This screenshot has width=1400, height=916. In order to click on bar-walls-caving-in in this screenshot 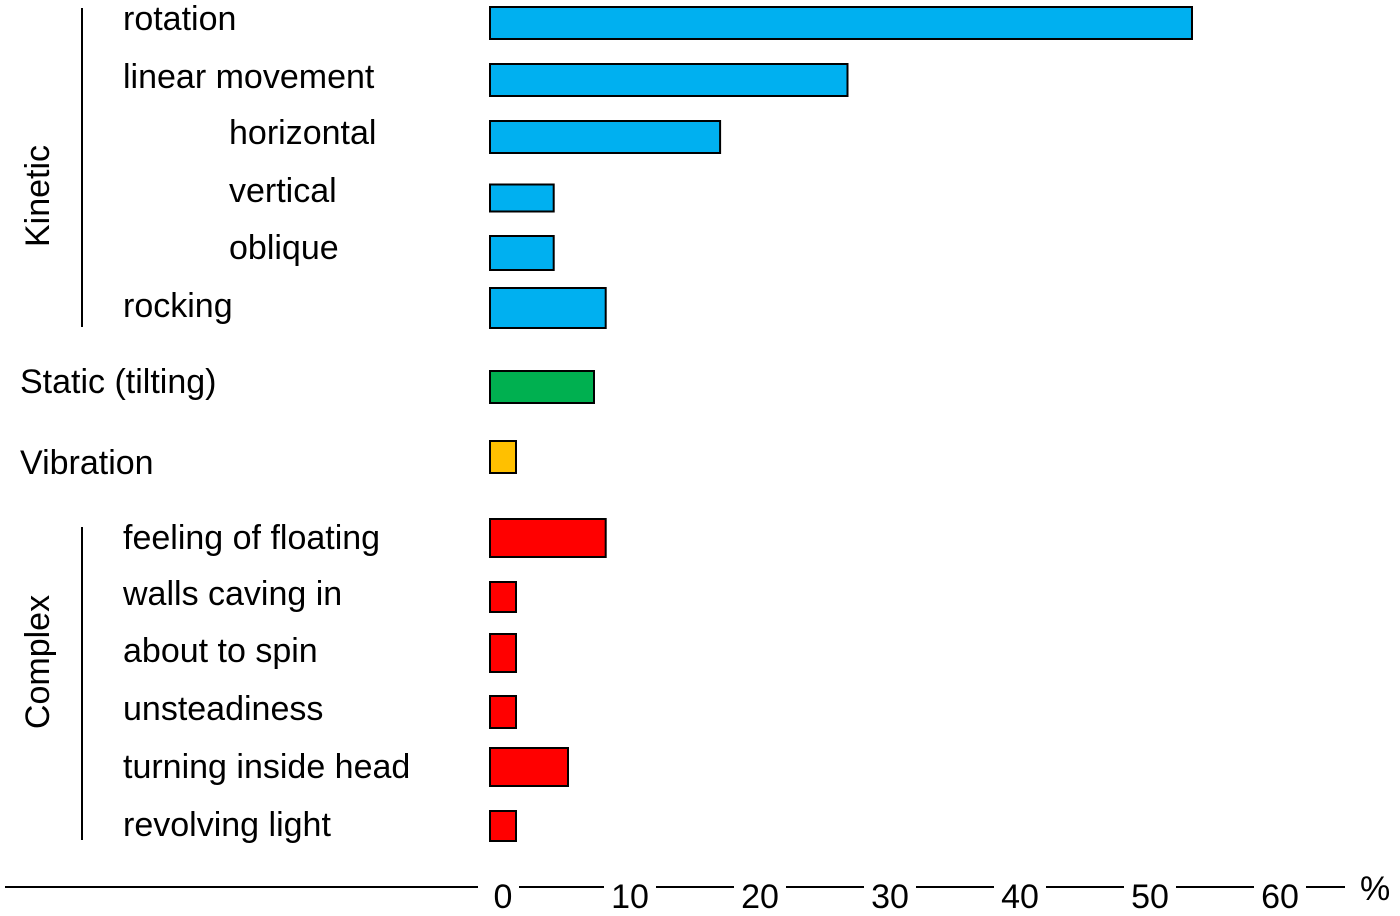, I will do `click(503, 597)`.